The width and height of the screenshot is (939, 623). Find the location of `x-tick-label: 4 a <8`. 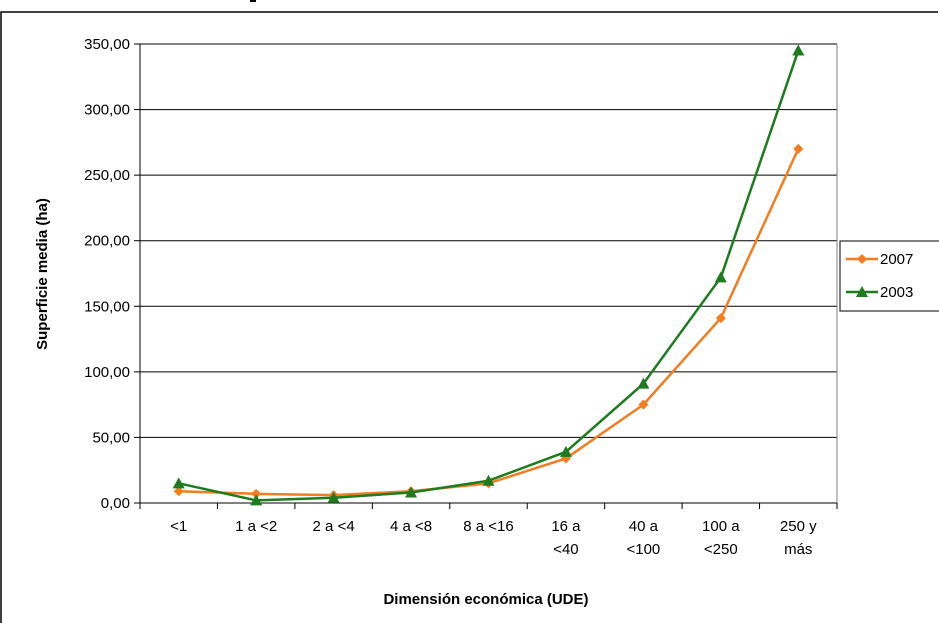

x-tick-label: 4 a <8 is located at coordinates (411, 526).